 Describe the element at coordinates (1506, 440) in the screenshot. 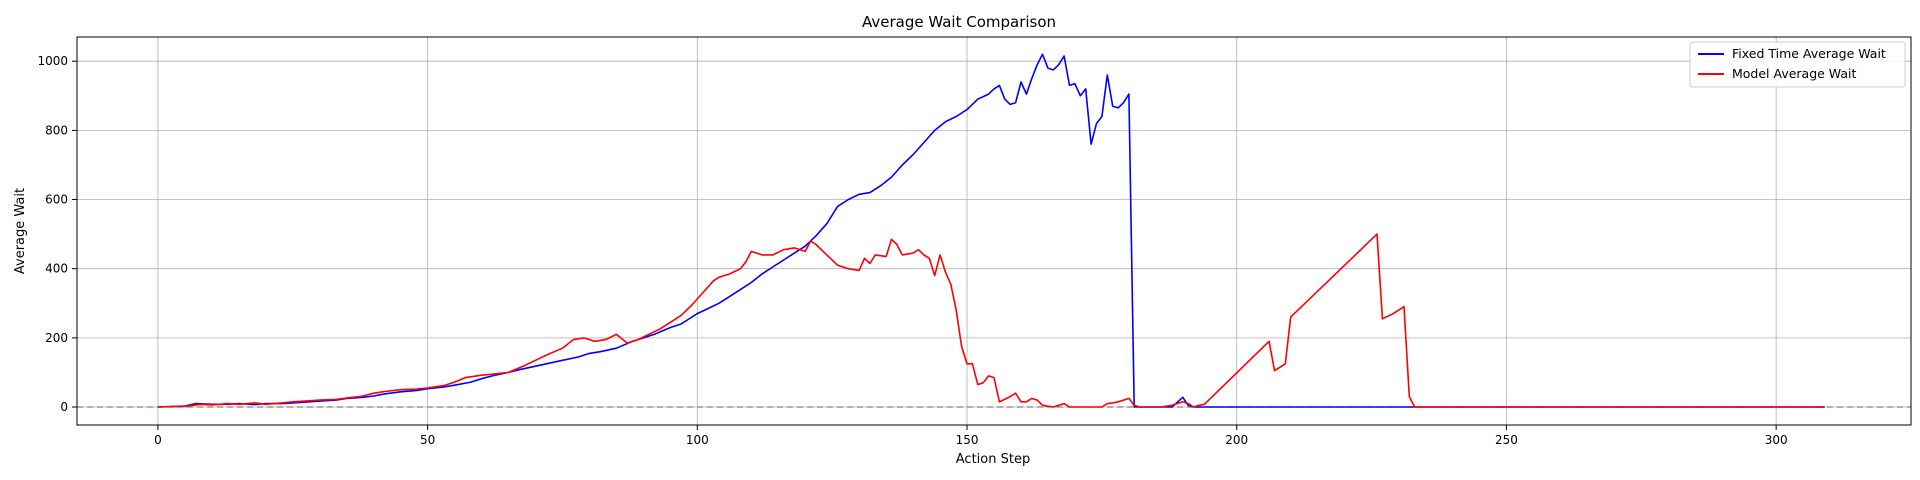

I see `x-tick-label: 250` at that location.